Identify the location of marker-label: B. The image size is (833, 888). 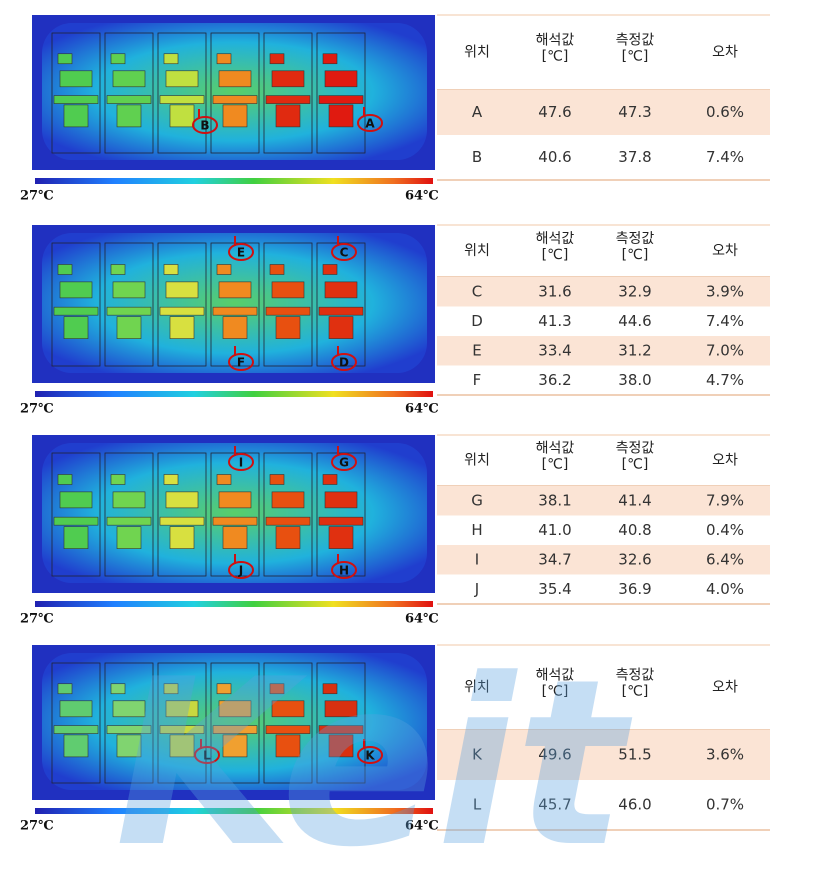
(204, 126).